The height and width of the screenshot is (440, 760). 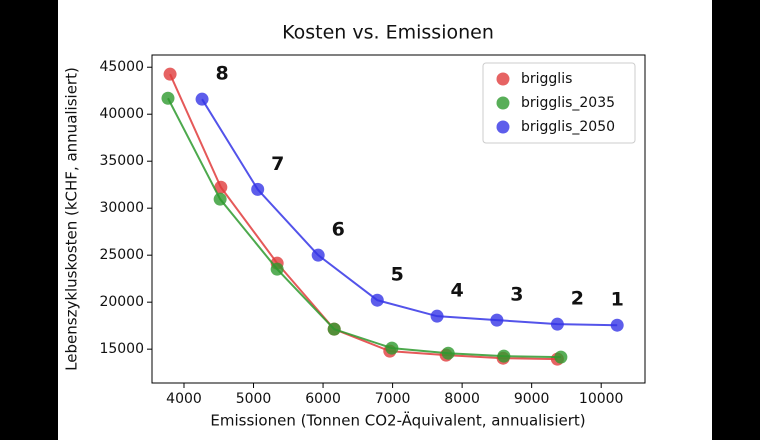 I want to click on y-tick-label: 15000, so click(x=121, y=349).